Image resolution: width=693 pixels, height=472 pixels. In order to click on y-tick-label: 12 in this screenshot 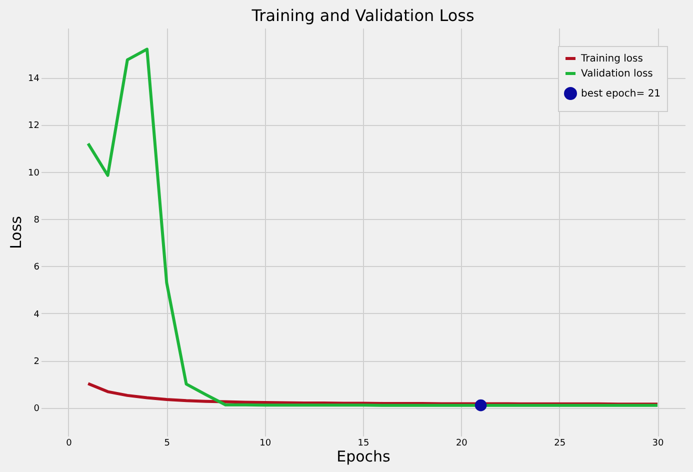, I will do `click(34, 126)`.